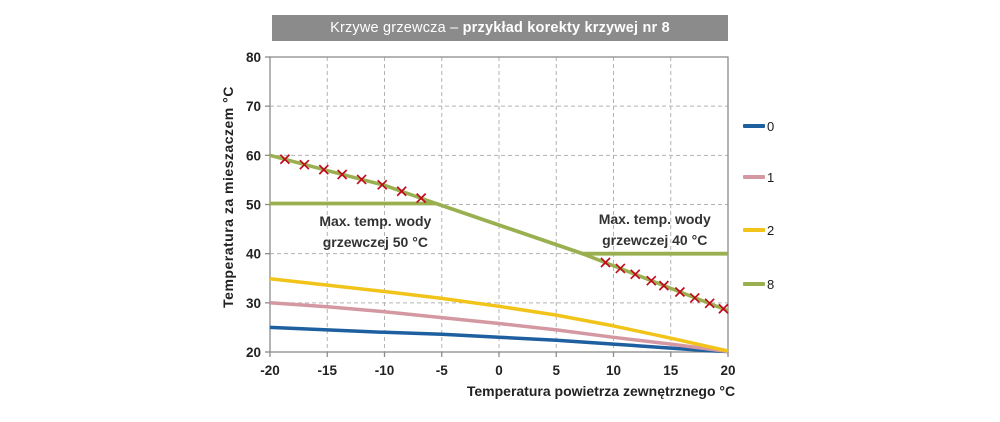 Image resolution: width=1000 pixels, height=422 pixels. I want to click on x-tick-label: 20, so click(727, 370).